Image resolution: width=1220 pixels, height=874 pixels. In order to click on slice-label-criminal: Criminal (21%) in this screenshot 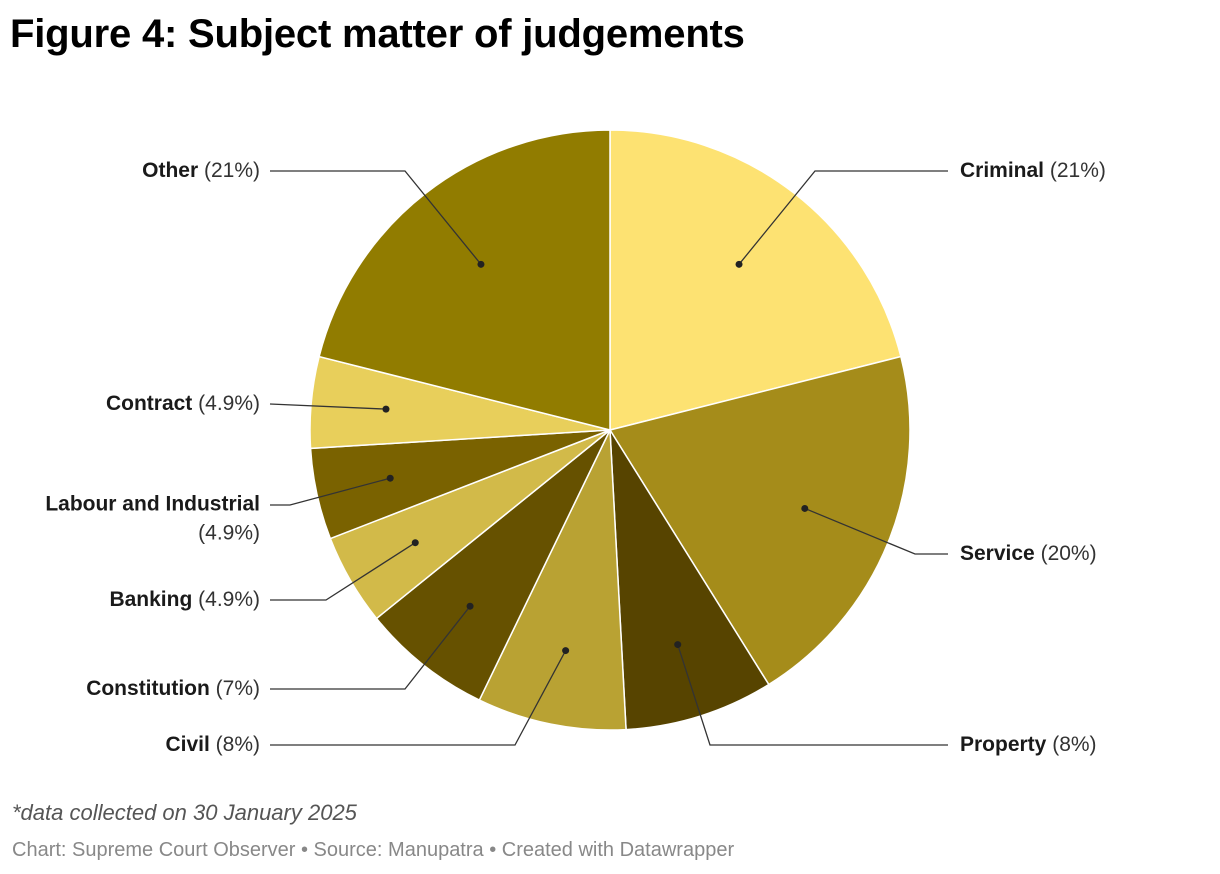, I will do `click(1033, 170)`.